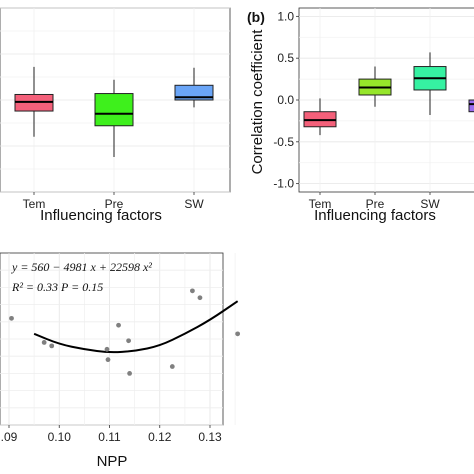 This screenshot has height=474, width=474. Describe the element at coordinates (81, 267) in the screenshot. I see `regression-equation: y = 560 − 4981 x + 22598 x²` at that location.